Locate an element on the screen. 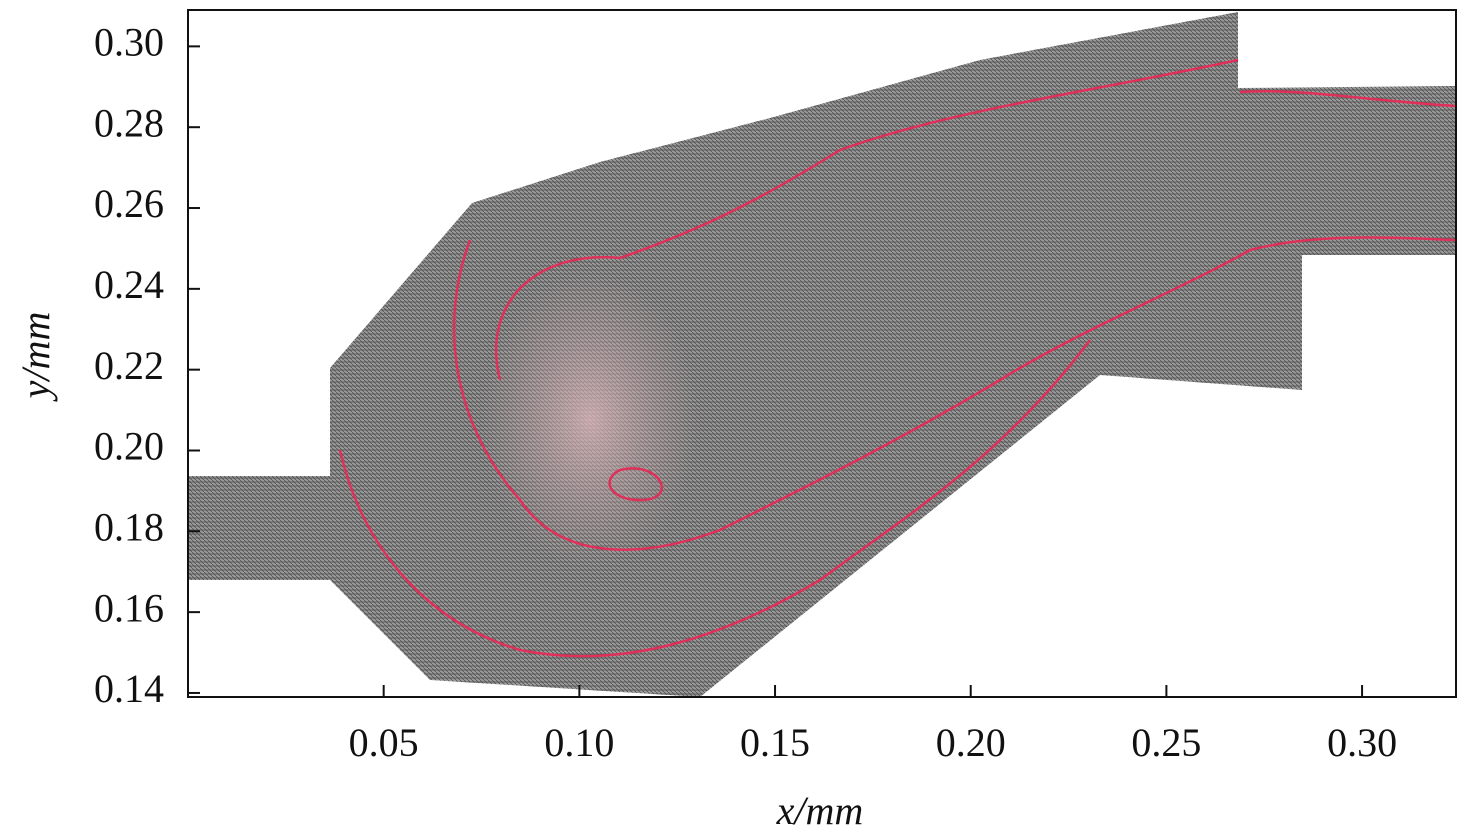 Image resolution: width=1476 pixels, height=831 pixels. x-tick-label: 0.30 is located at coordinates (1362, 742).